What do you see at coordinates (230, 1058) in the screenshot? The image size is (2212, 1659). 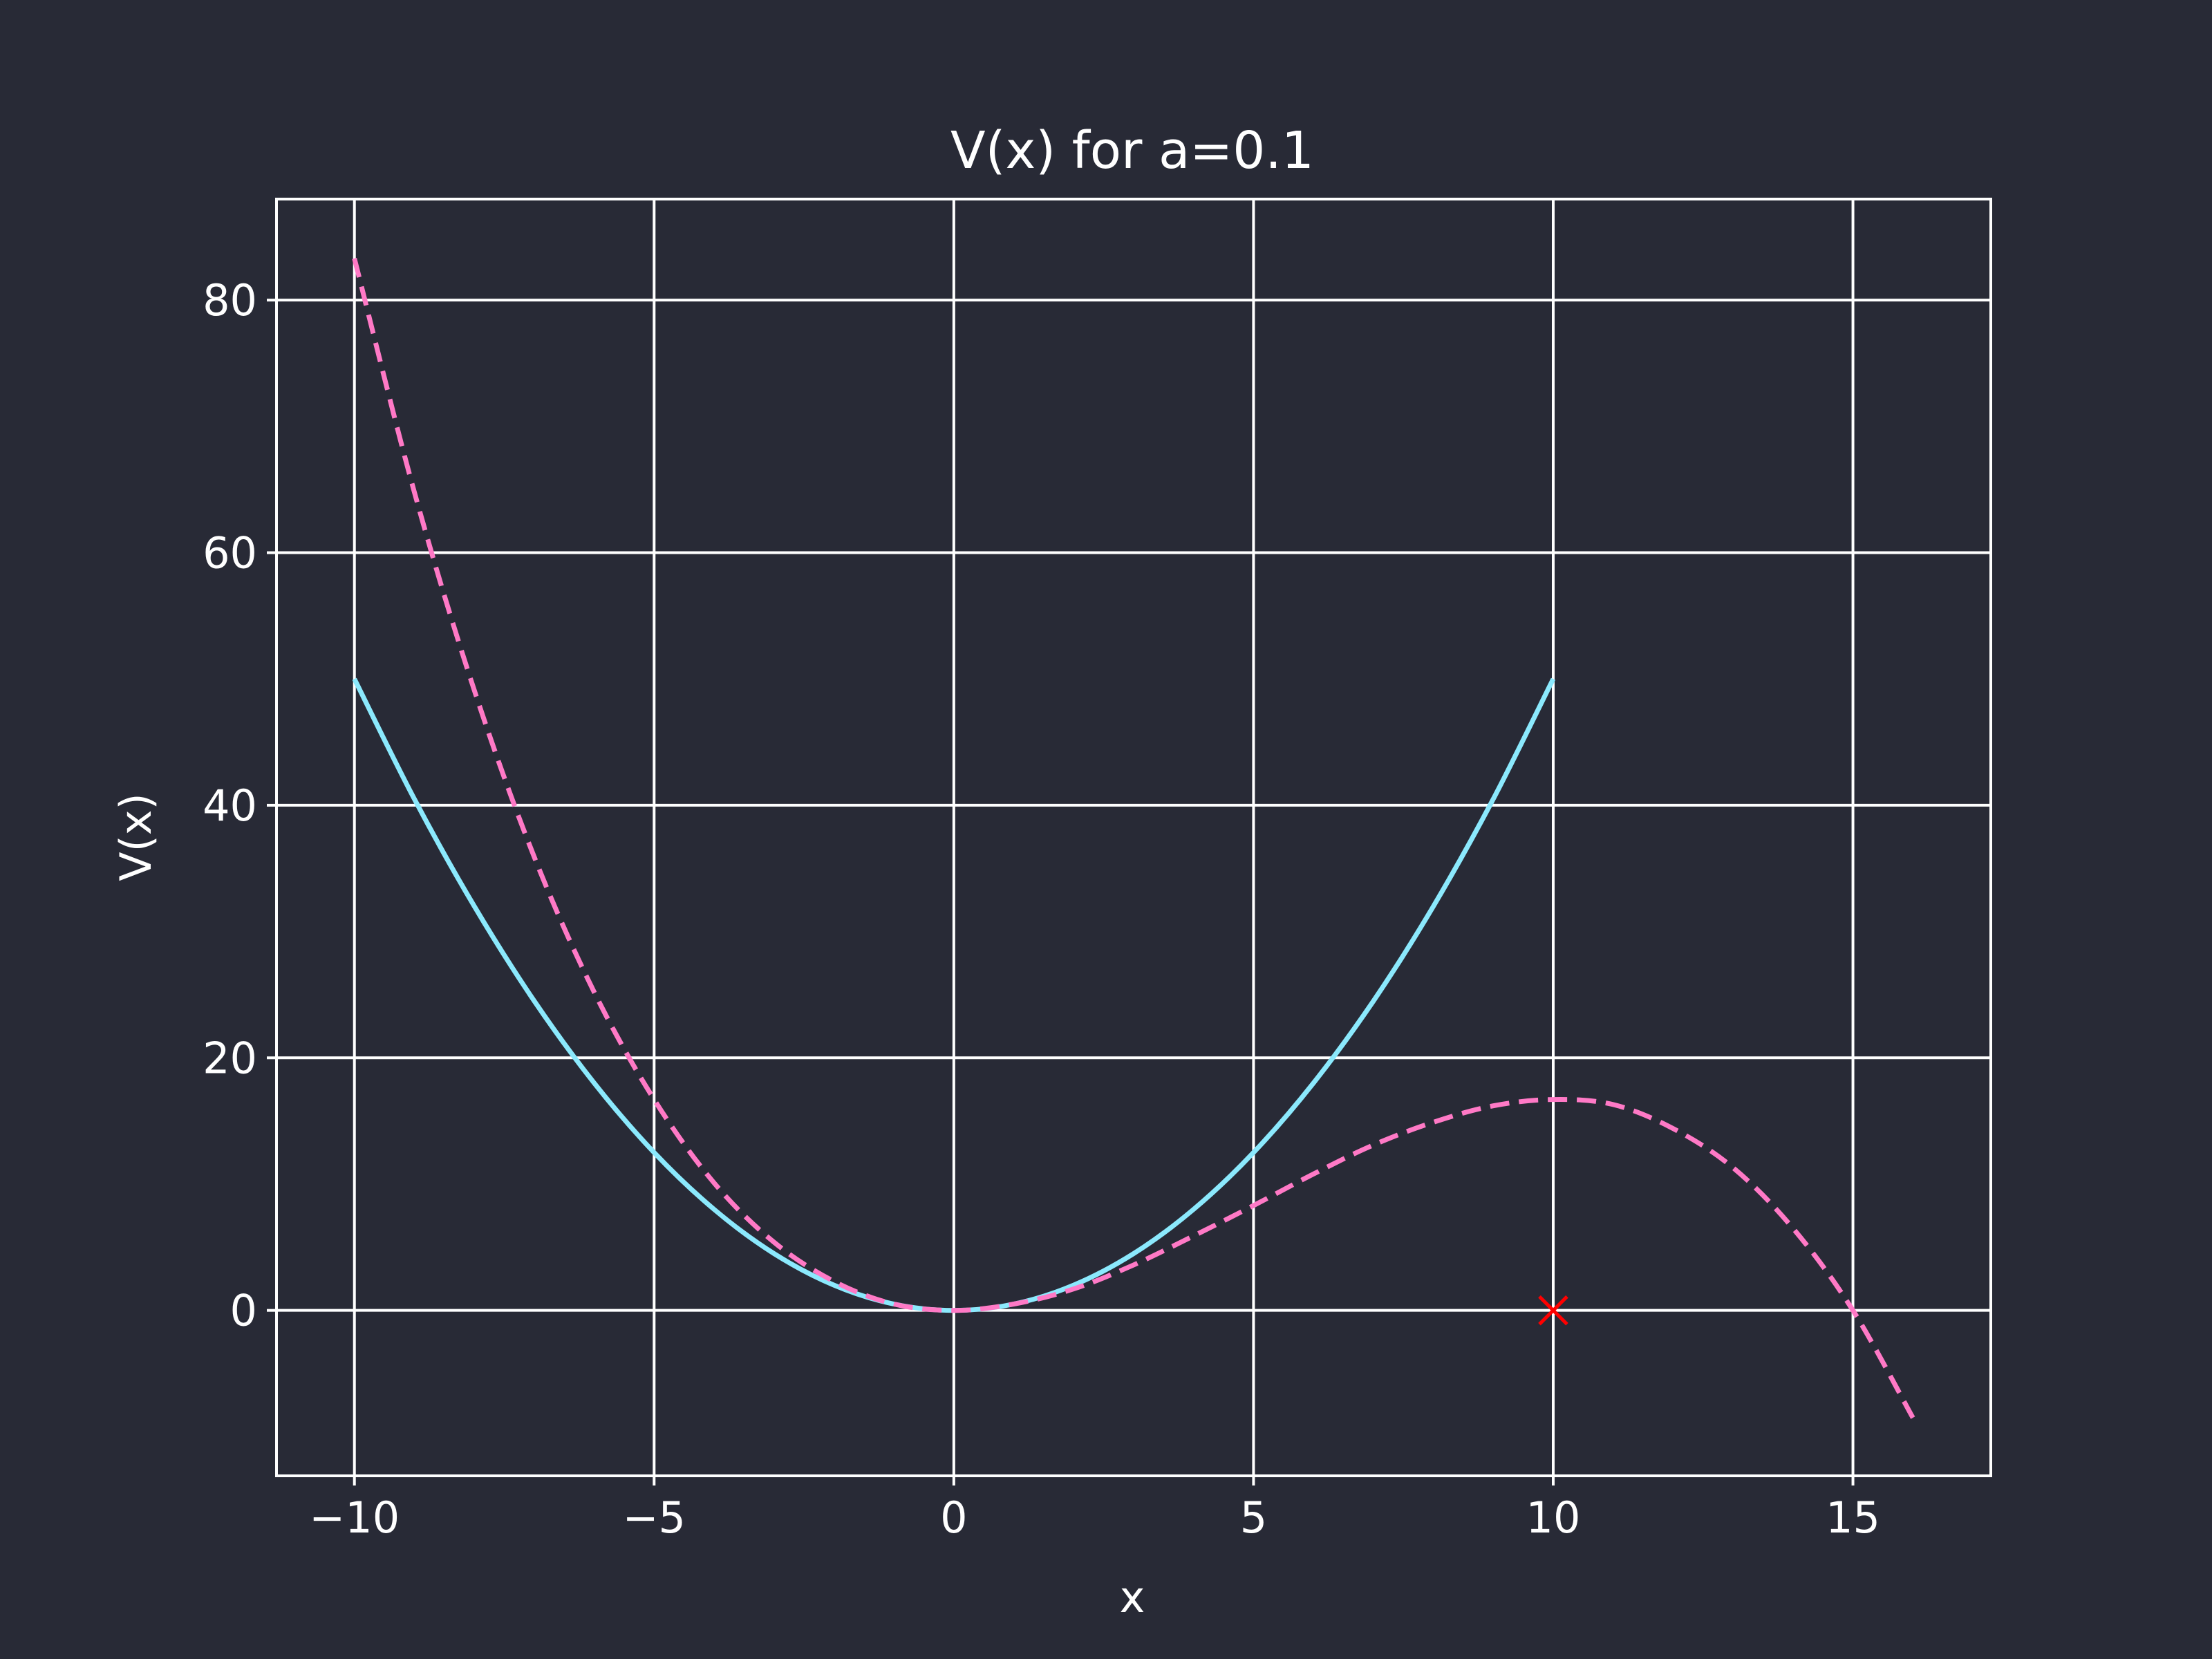 I see `y-tick-label: 20` at bounding box center [230, 1058].